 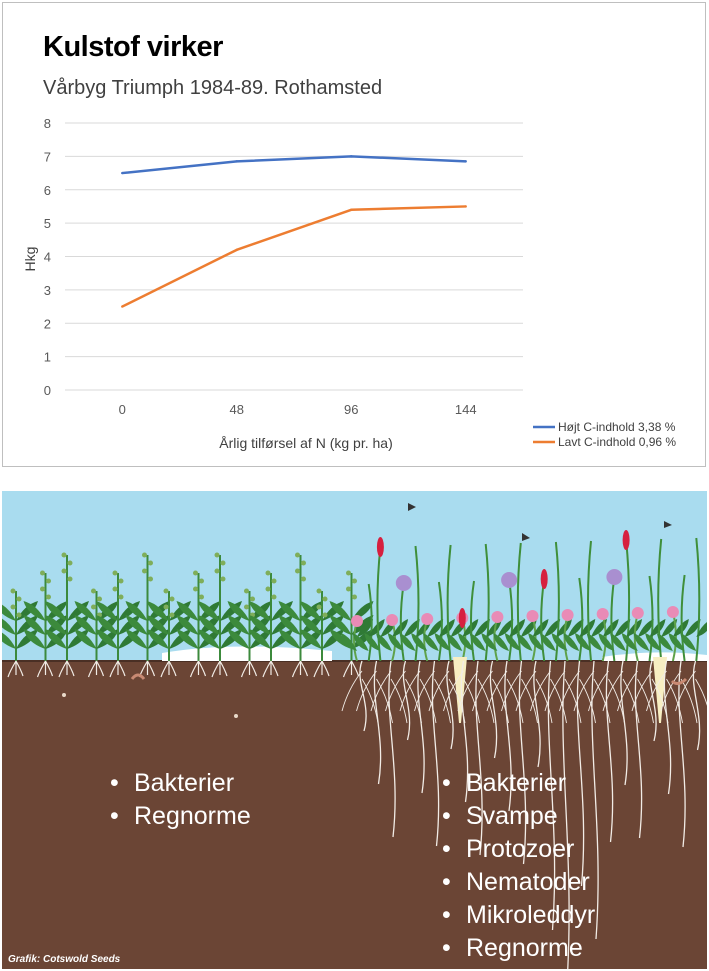 I want to click on list-item-text: Mikroleddyr, so click(x=531, y=915).